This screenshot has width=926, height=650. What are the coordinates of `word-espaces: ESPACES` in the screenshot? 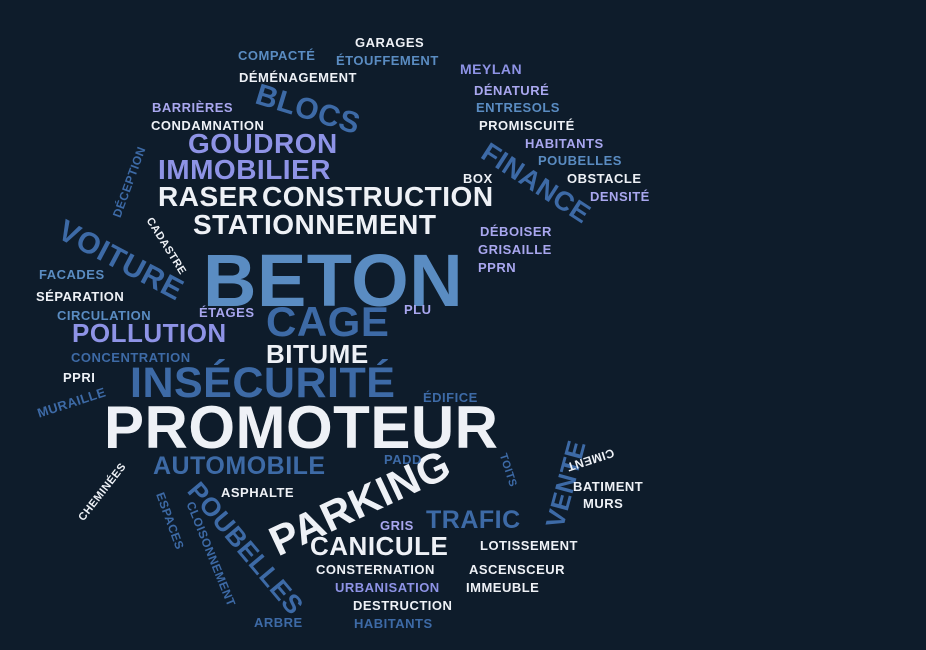 It's located at (170, 521).